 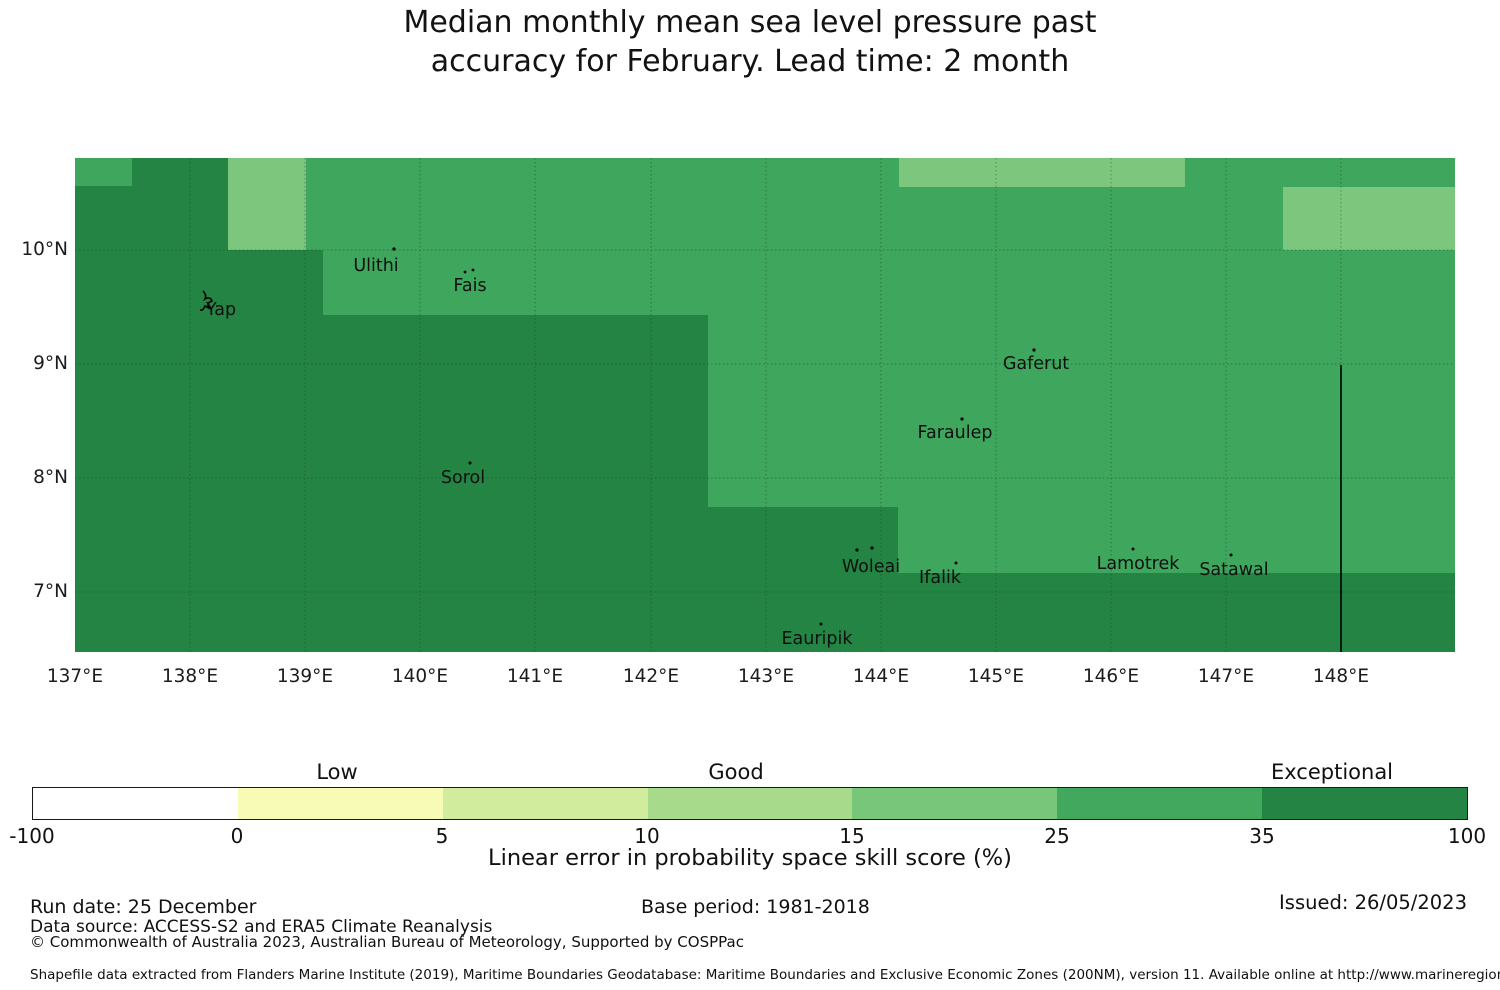 What do you see at coordinates (143, 907) in the screenshot?
I see `run-date-text: Run date: 25 December` at bounding box center [143, 907].